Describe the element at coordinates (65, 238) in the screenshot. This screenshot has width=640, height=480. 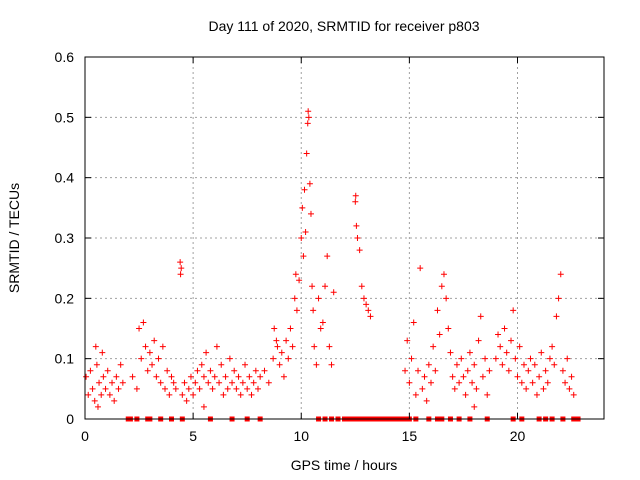
I see `y-tick-label: 0.3` at that location.